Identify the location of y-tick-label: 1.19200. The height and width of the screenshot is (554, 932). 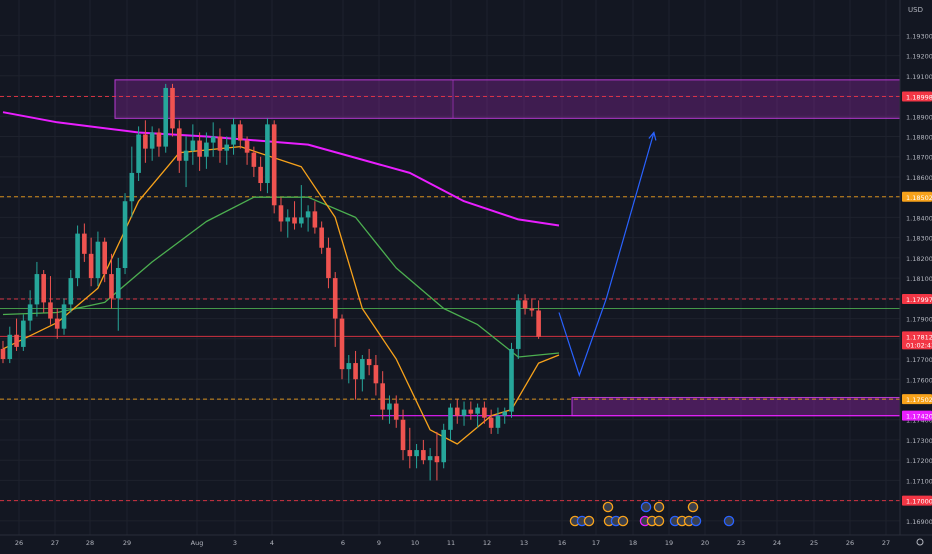
(919, 57).